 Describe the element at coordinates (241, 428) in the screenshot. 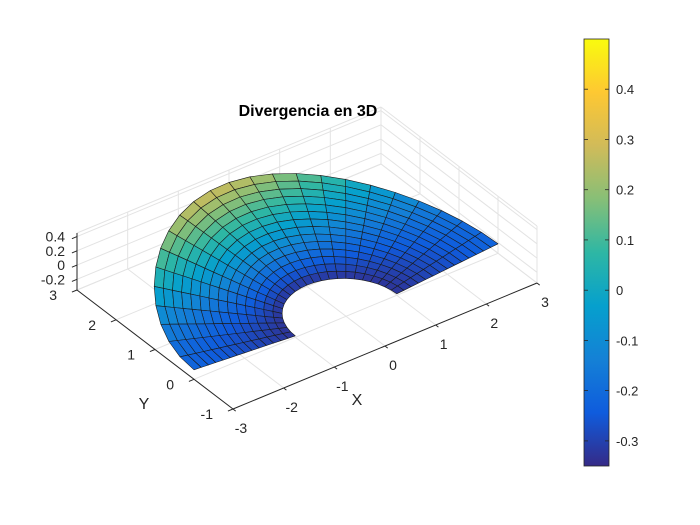

I see `x-tick-label: -3` at that location.